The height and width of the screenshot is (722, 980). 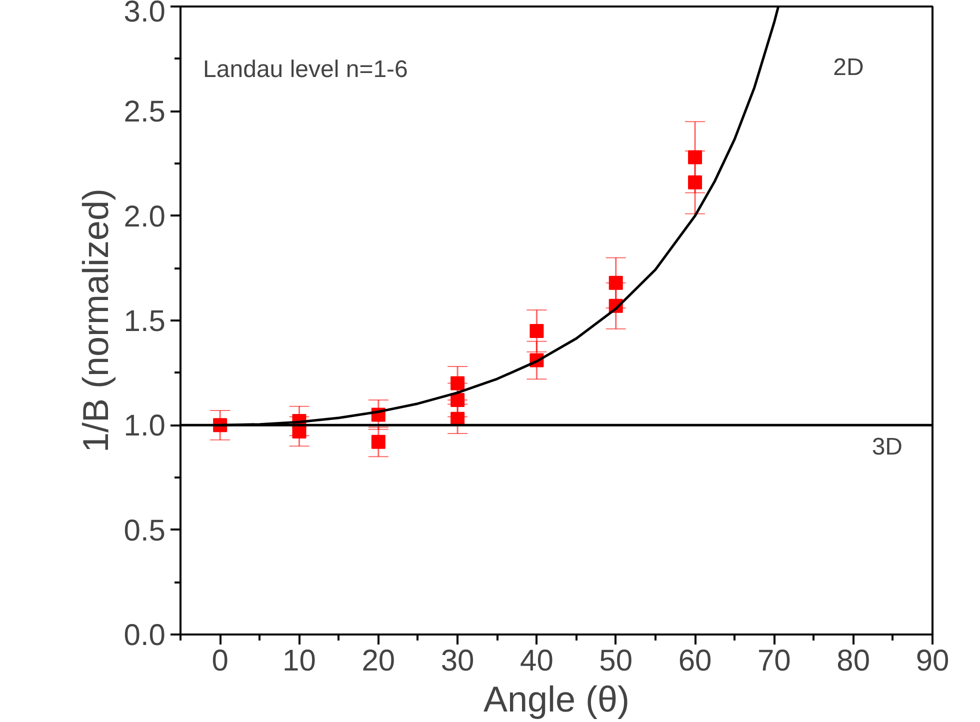 I want to click on y-tick-label: 2.0, so click(x=145, y=217).